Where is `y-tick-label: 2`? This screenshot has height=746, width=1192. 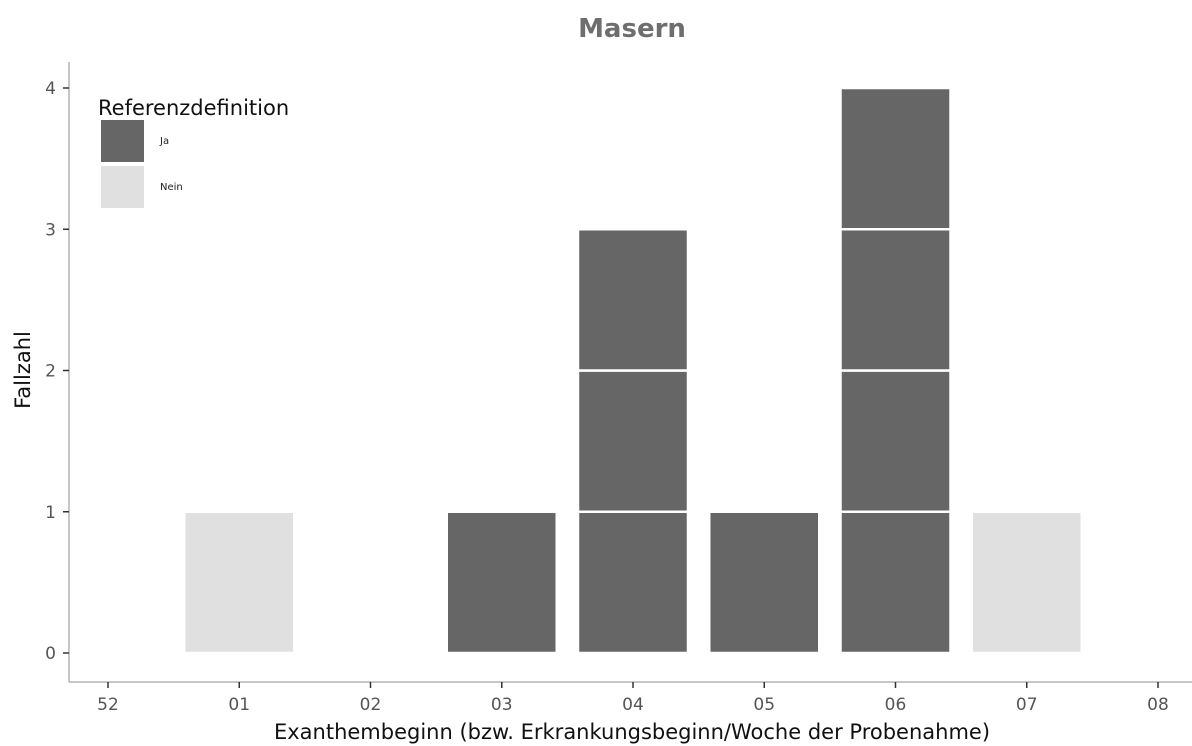
y-tick-label: 2 is located at coordinates (50, 372).